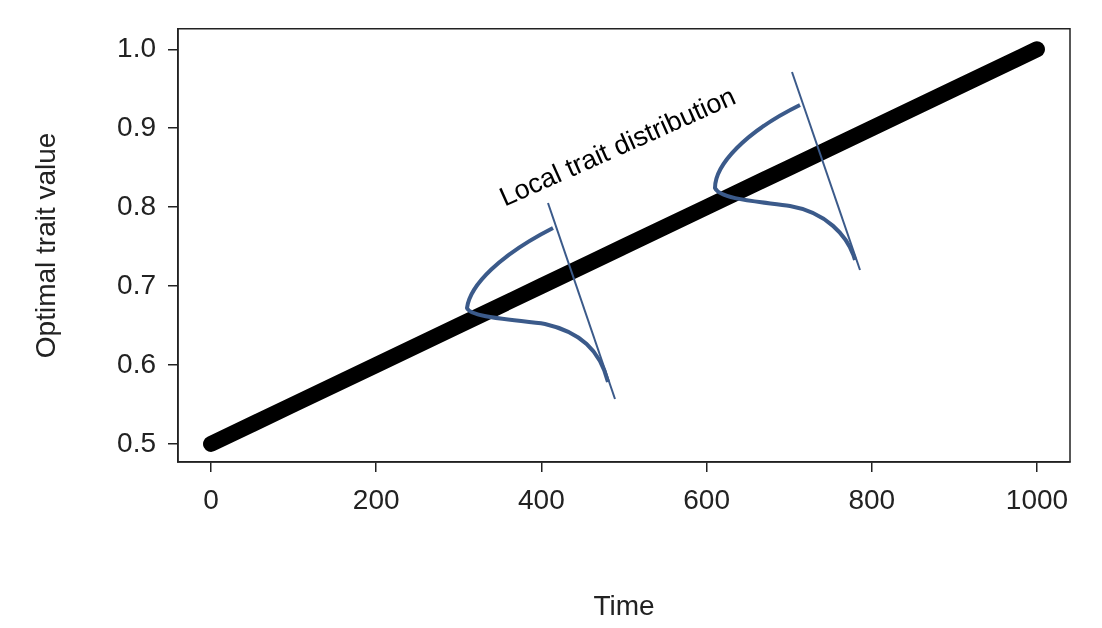 This screenshot has width=1102, height=628. What do you see at coordinates (376, 499) in the screenshot?
I see `x-tick-label: 200` at bounding box center [376, 499].